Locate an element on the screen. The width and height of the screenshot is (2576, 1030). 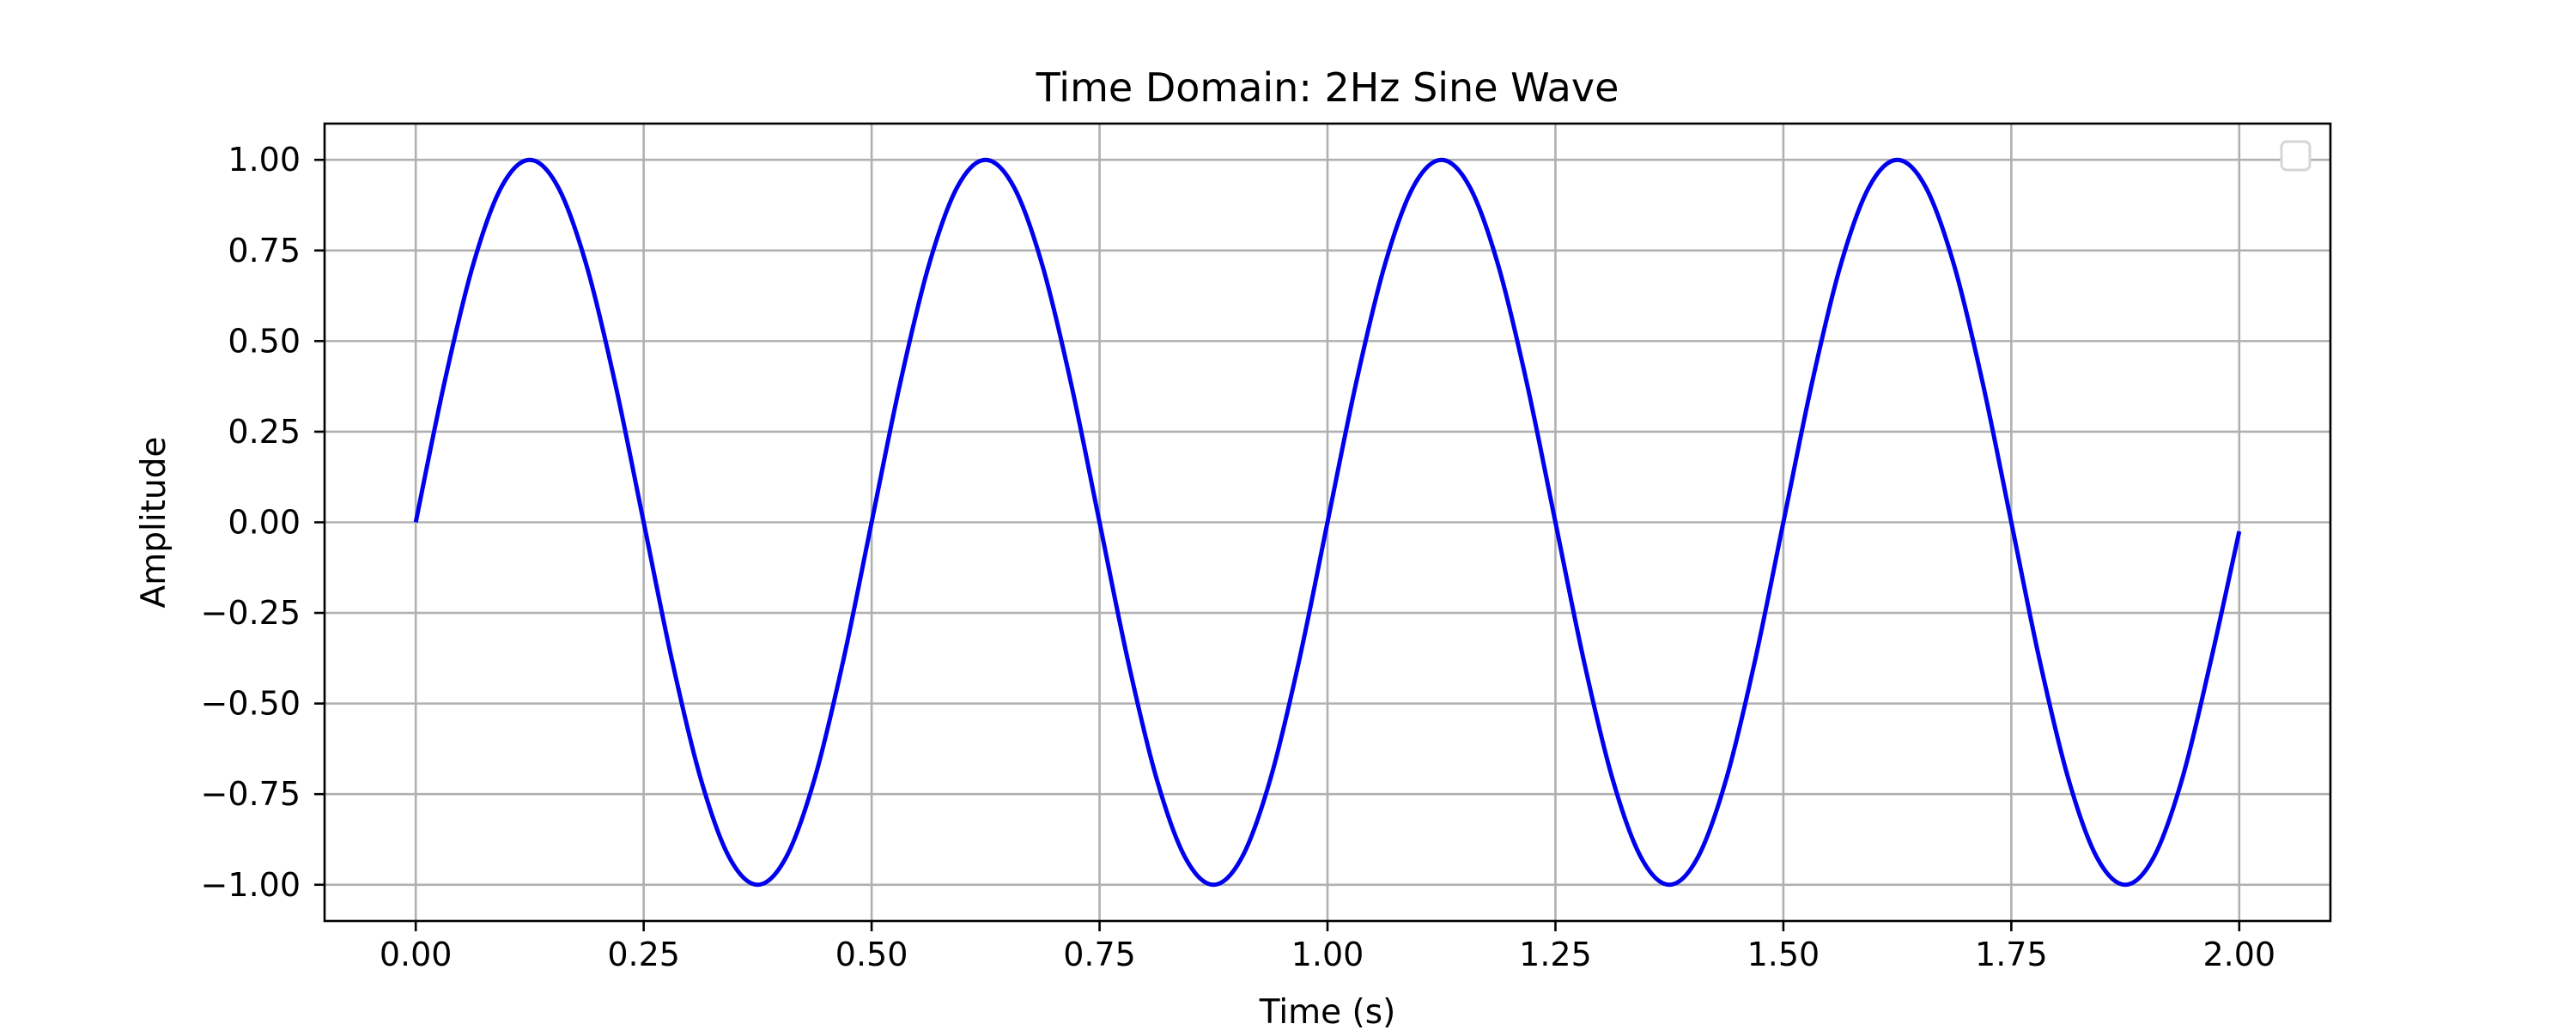
y-tick-label: 0.00 is located at coordinates (264, 523).